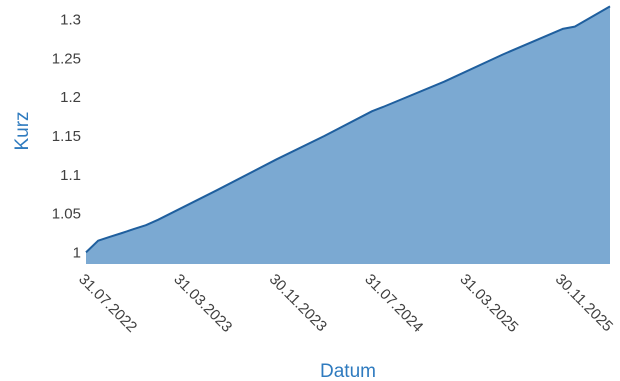  What do you see at coordinates (202, 303) in the screenshot?
I see `x-tick-label: 31.03.2023` at bounding box center [202, 303].